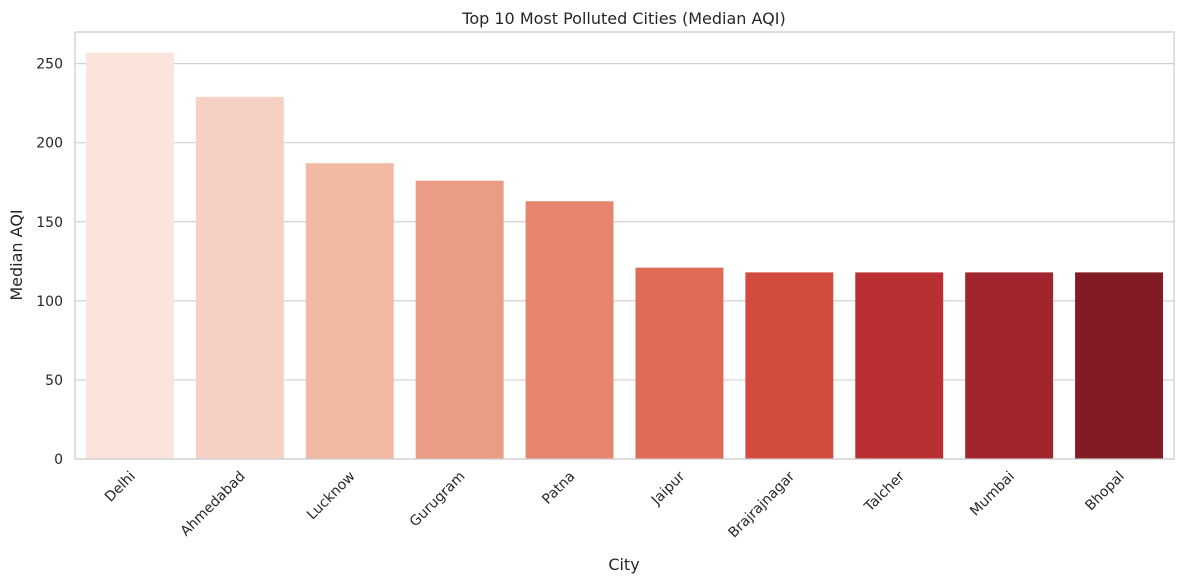  I want to click on y-tick-label: 150, so click(49, 223).